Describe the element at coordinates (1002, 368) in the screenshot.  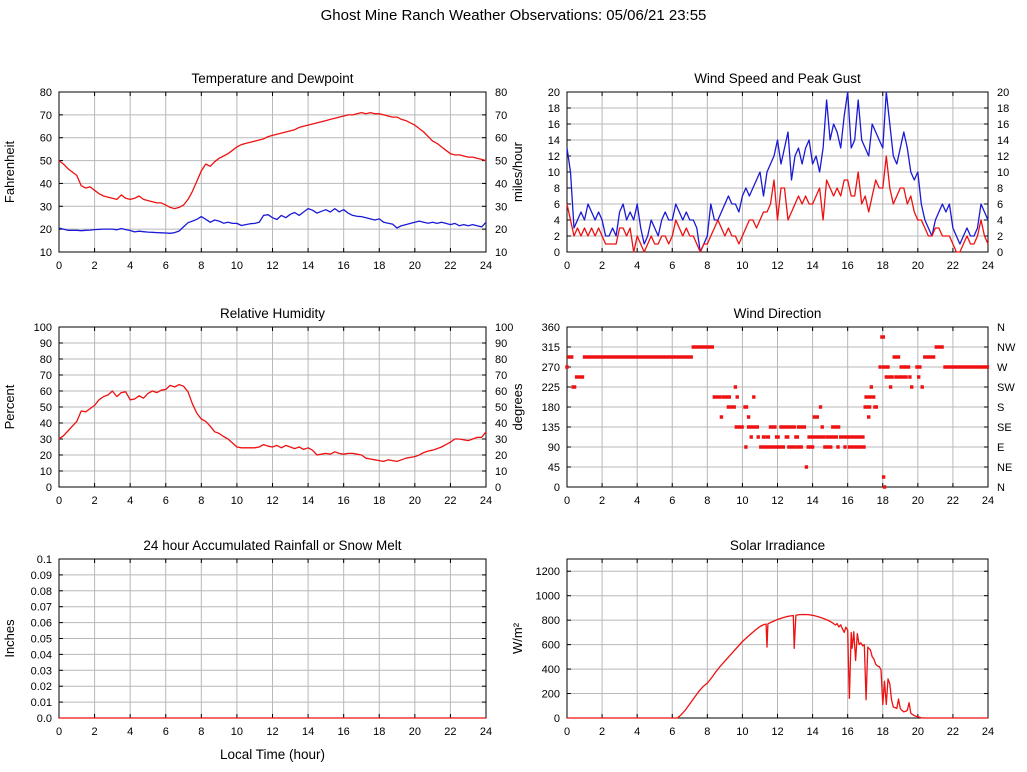
I see `right-tick-label: W` at that location.